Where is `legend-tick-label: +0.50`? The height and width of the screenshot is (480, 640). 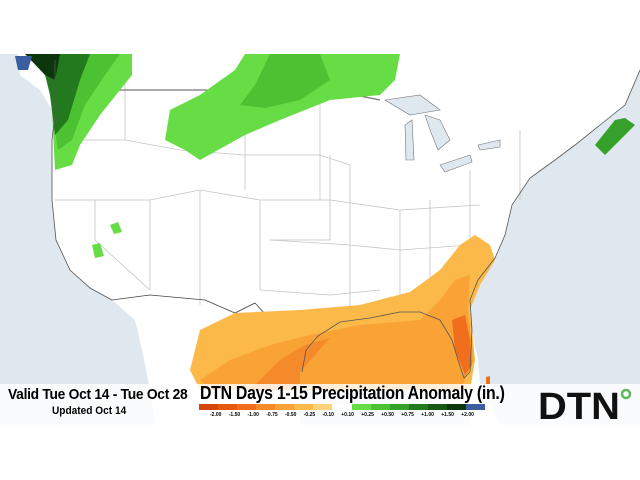 legend-tick-label: +0.50 is located at coordinates (387, 415).